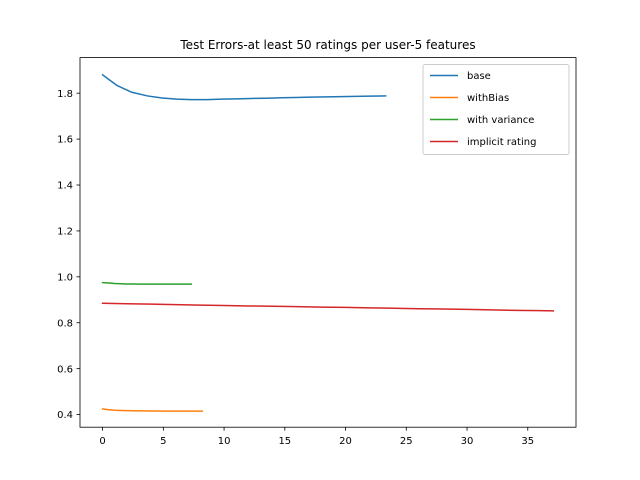  I want to click on legend-label-2: with variance, so click(500, 120).